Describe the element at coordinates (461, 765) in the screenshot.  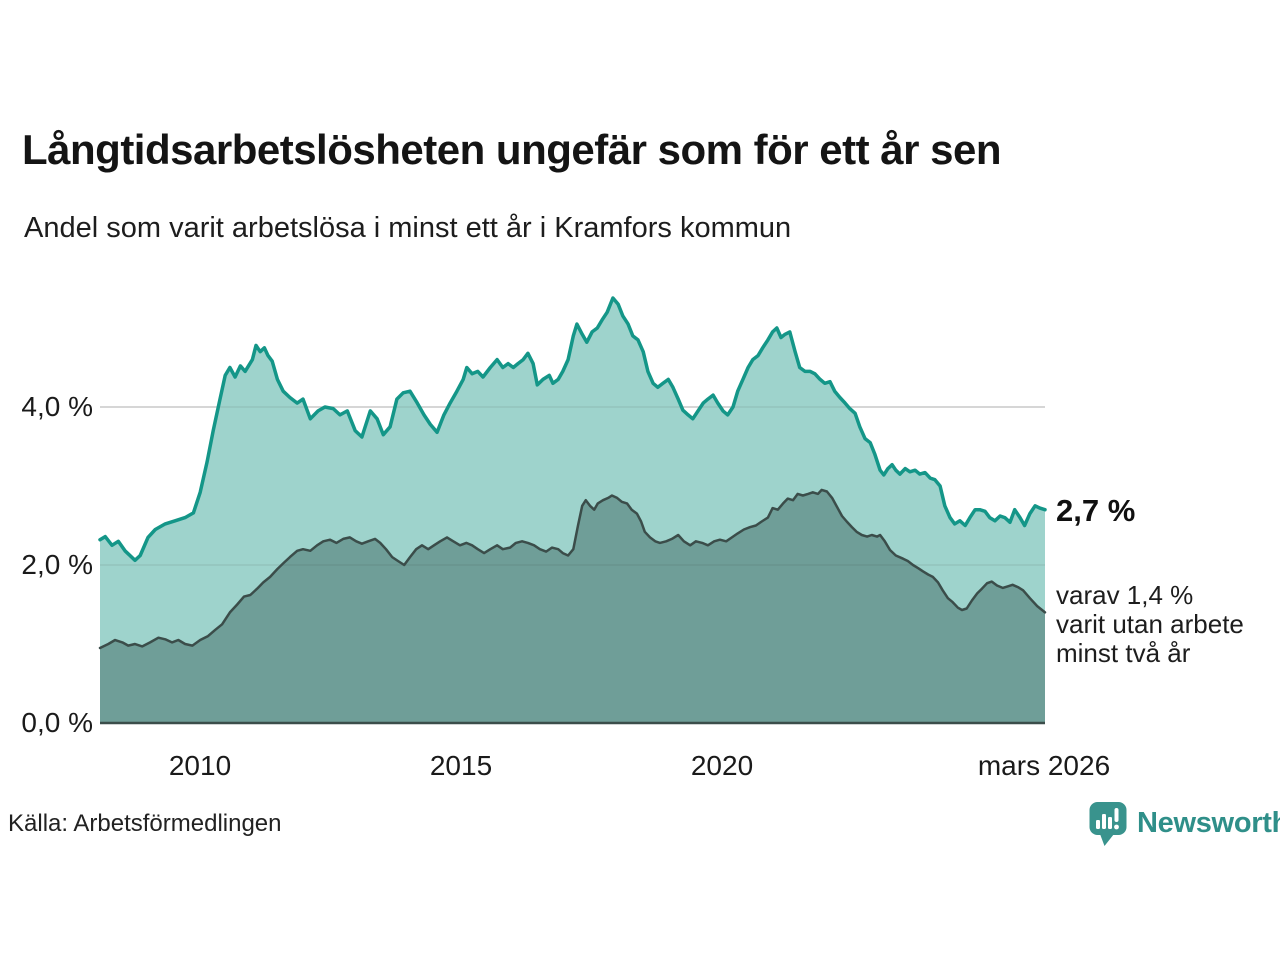
I see `x-axis-tick-2015: 2015` at that location.